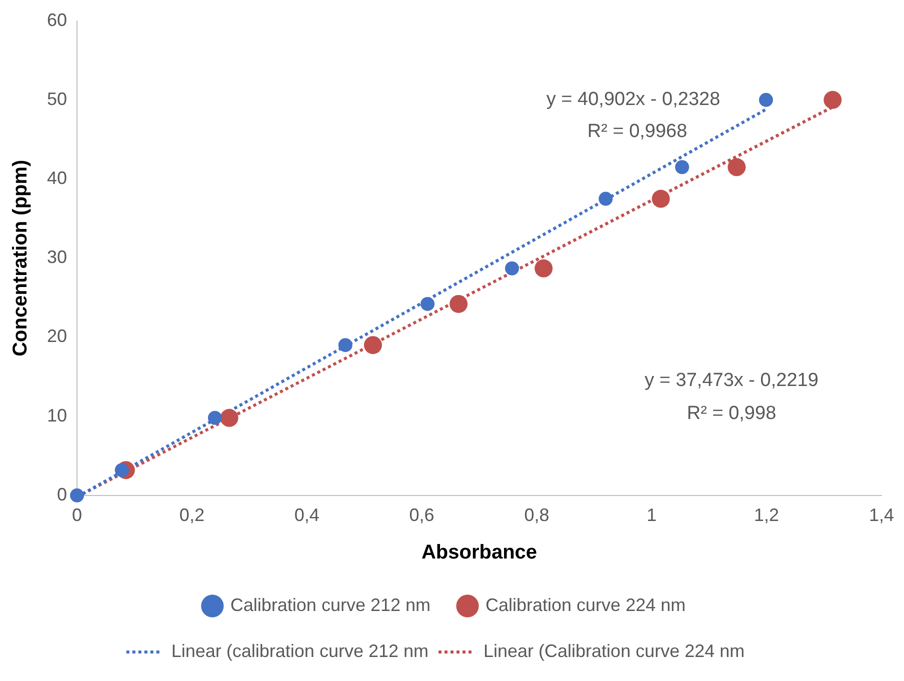 The image size is (904, 681). What do you see at coordinates (479, 553) in the screenshot?
I see `x-axis-title: Absorbance` at bounding box center [479, 553].